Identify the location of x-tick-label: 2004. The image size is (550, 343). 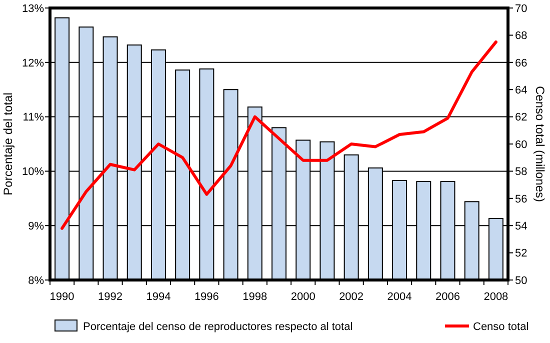
(399, 297).